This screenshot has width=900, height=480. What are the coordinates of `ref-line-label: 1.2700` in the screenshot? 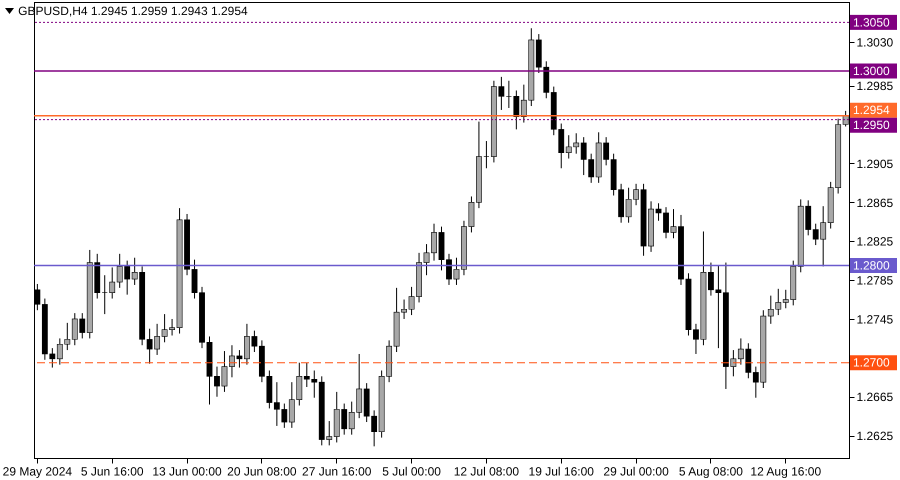 It's located at (871, 363).